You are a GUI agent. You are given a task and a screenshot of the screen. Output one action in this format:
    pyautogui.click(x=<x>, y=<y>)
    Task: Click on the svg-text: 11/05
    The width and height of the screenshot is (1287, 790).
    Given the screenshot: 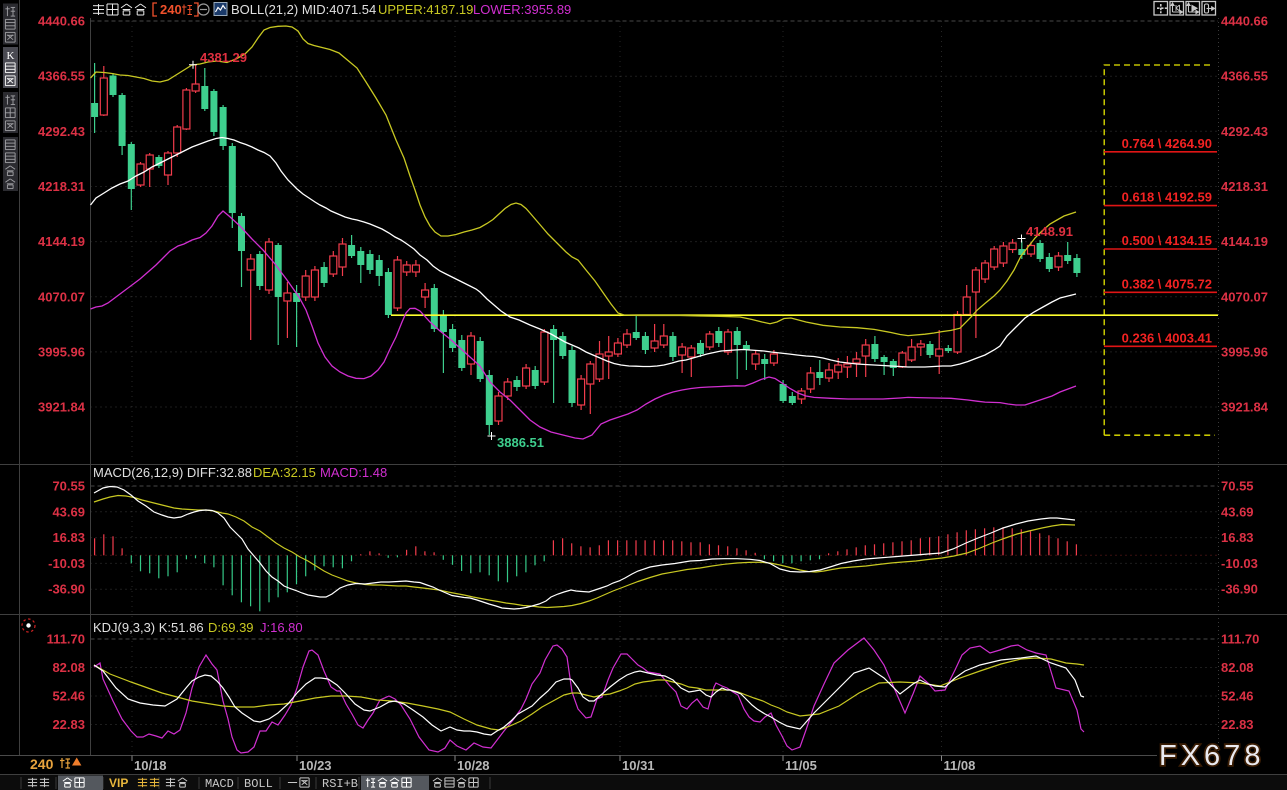 What is the action you would take?
    pyautogui.click(x=801, y=765)
    